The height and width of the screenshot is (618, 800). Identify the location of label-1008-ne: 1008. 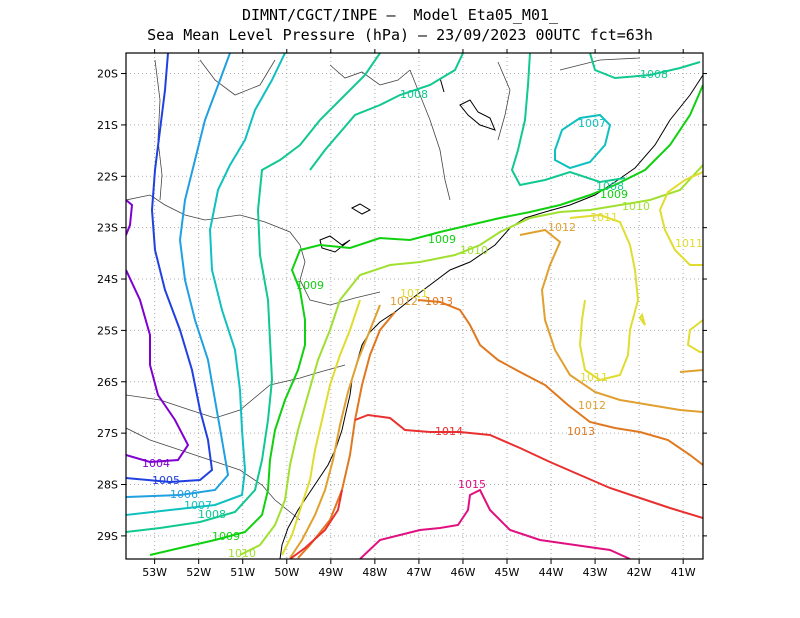
(654, 74).